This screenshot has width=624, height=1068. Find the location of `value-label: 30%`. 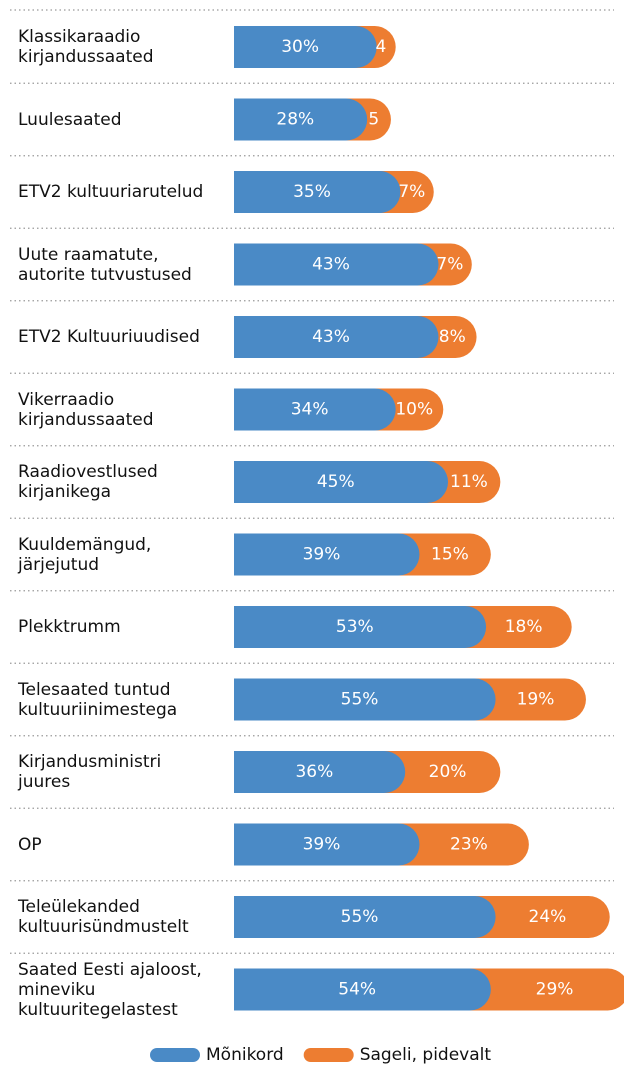

value-label: 30% is located at coordinates (300, 47).